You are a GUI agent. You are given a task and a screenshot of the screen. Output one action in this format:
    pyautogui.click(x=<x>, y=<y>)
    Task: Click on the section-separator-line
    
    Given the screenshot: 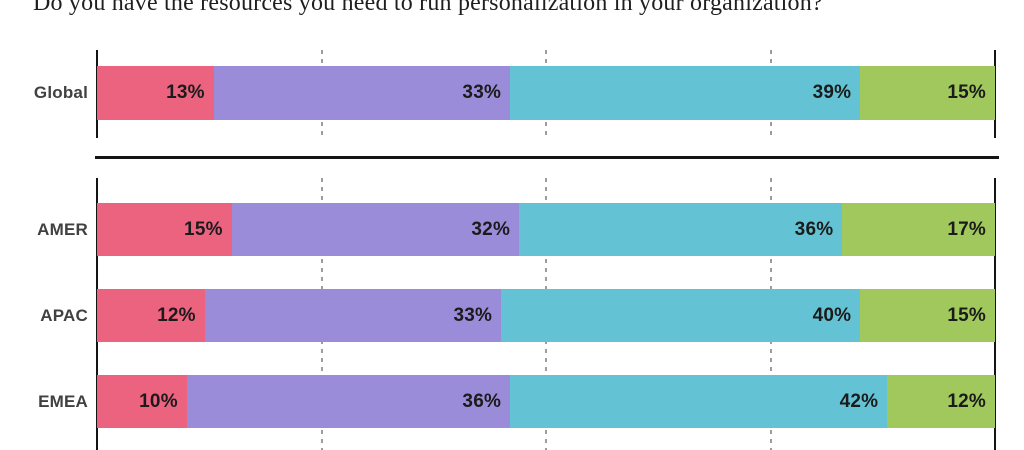 What is the action you would take?
    pyautogui.click(x=547, y=157)
    